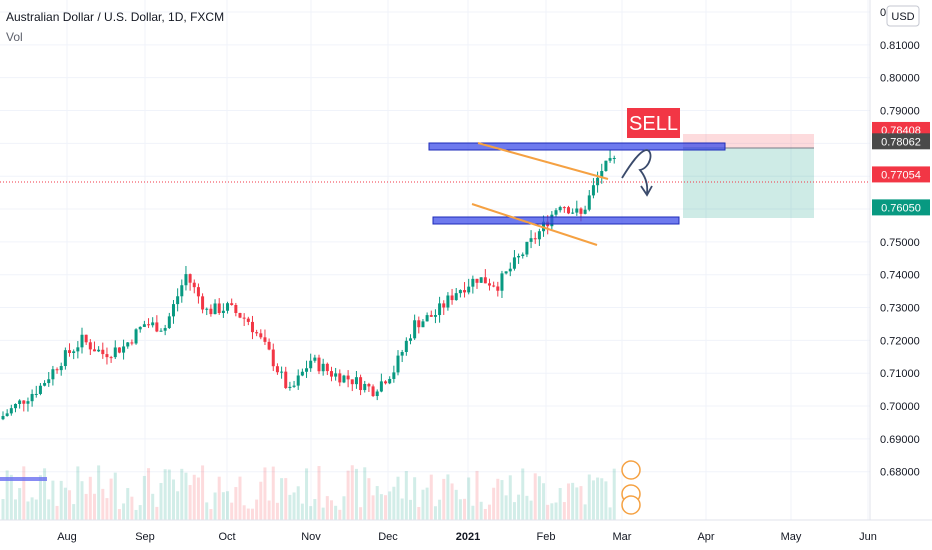 The image size is (932, 550). I want to click on down-arrow-drawing, so click(636, 171).